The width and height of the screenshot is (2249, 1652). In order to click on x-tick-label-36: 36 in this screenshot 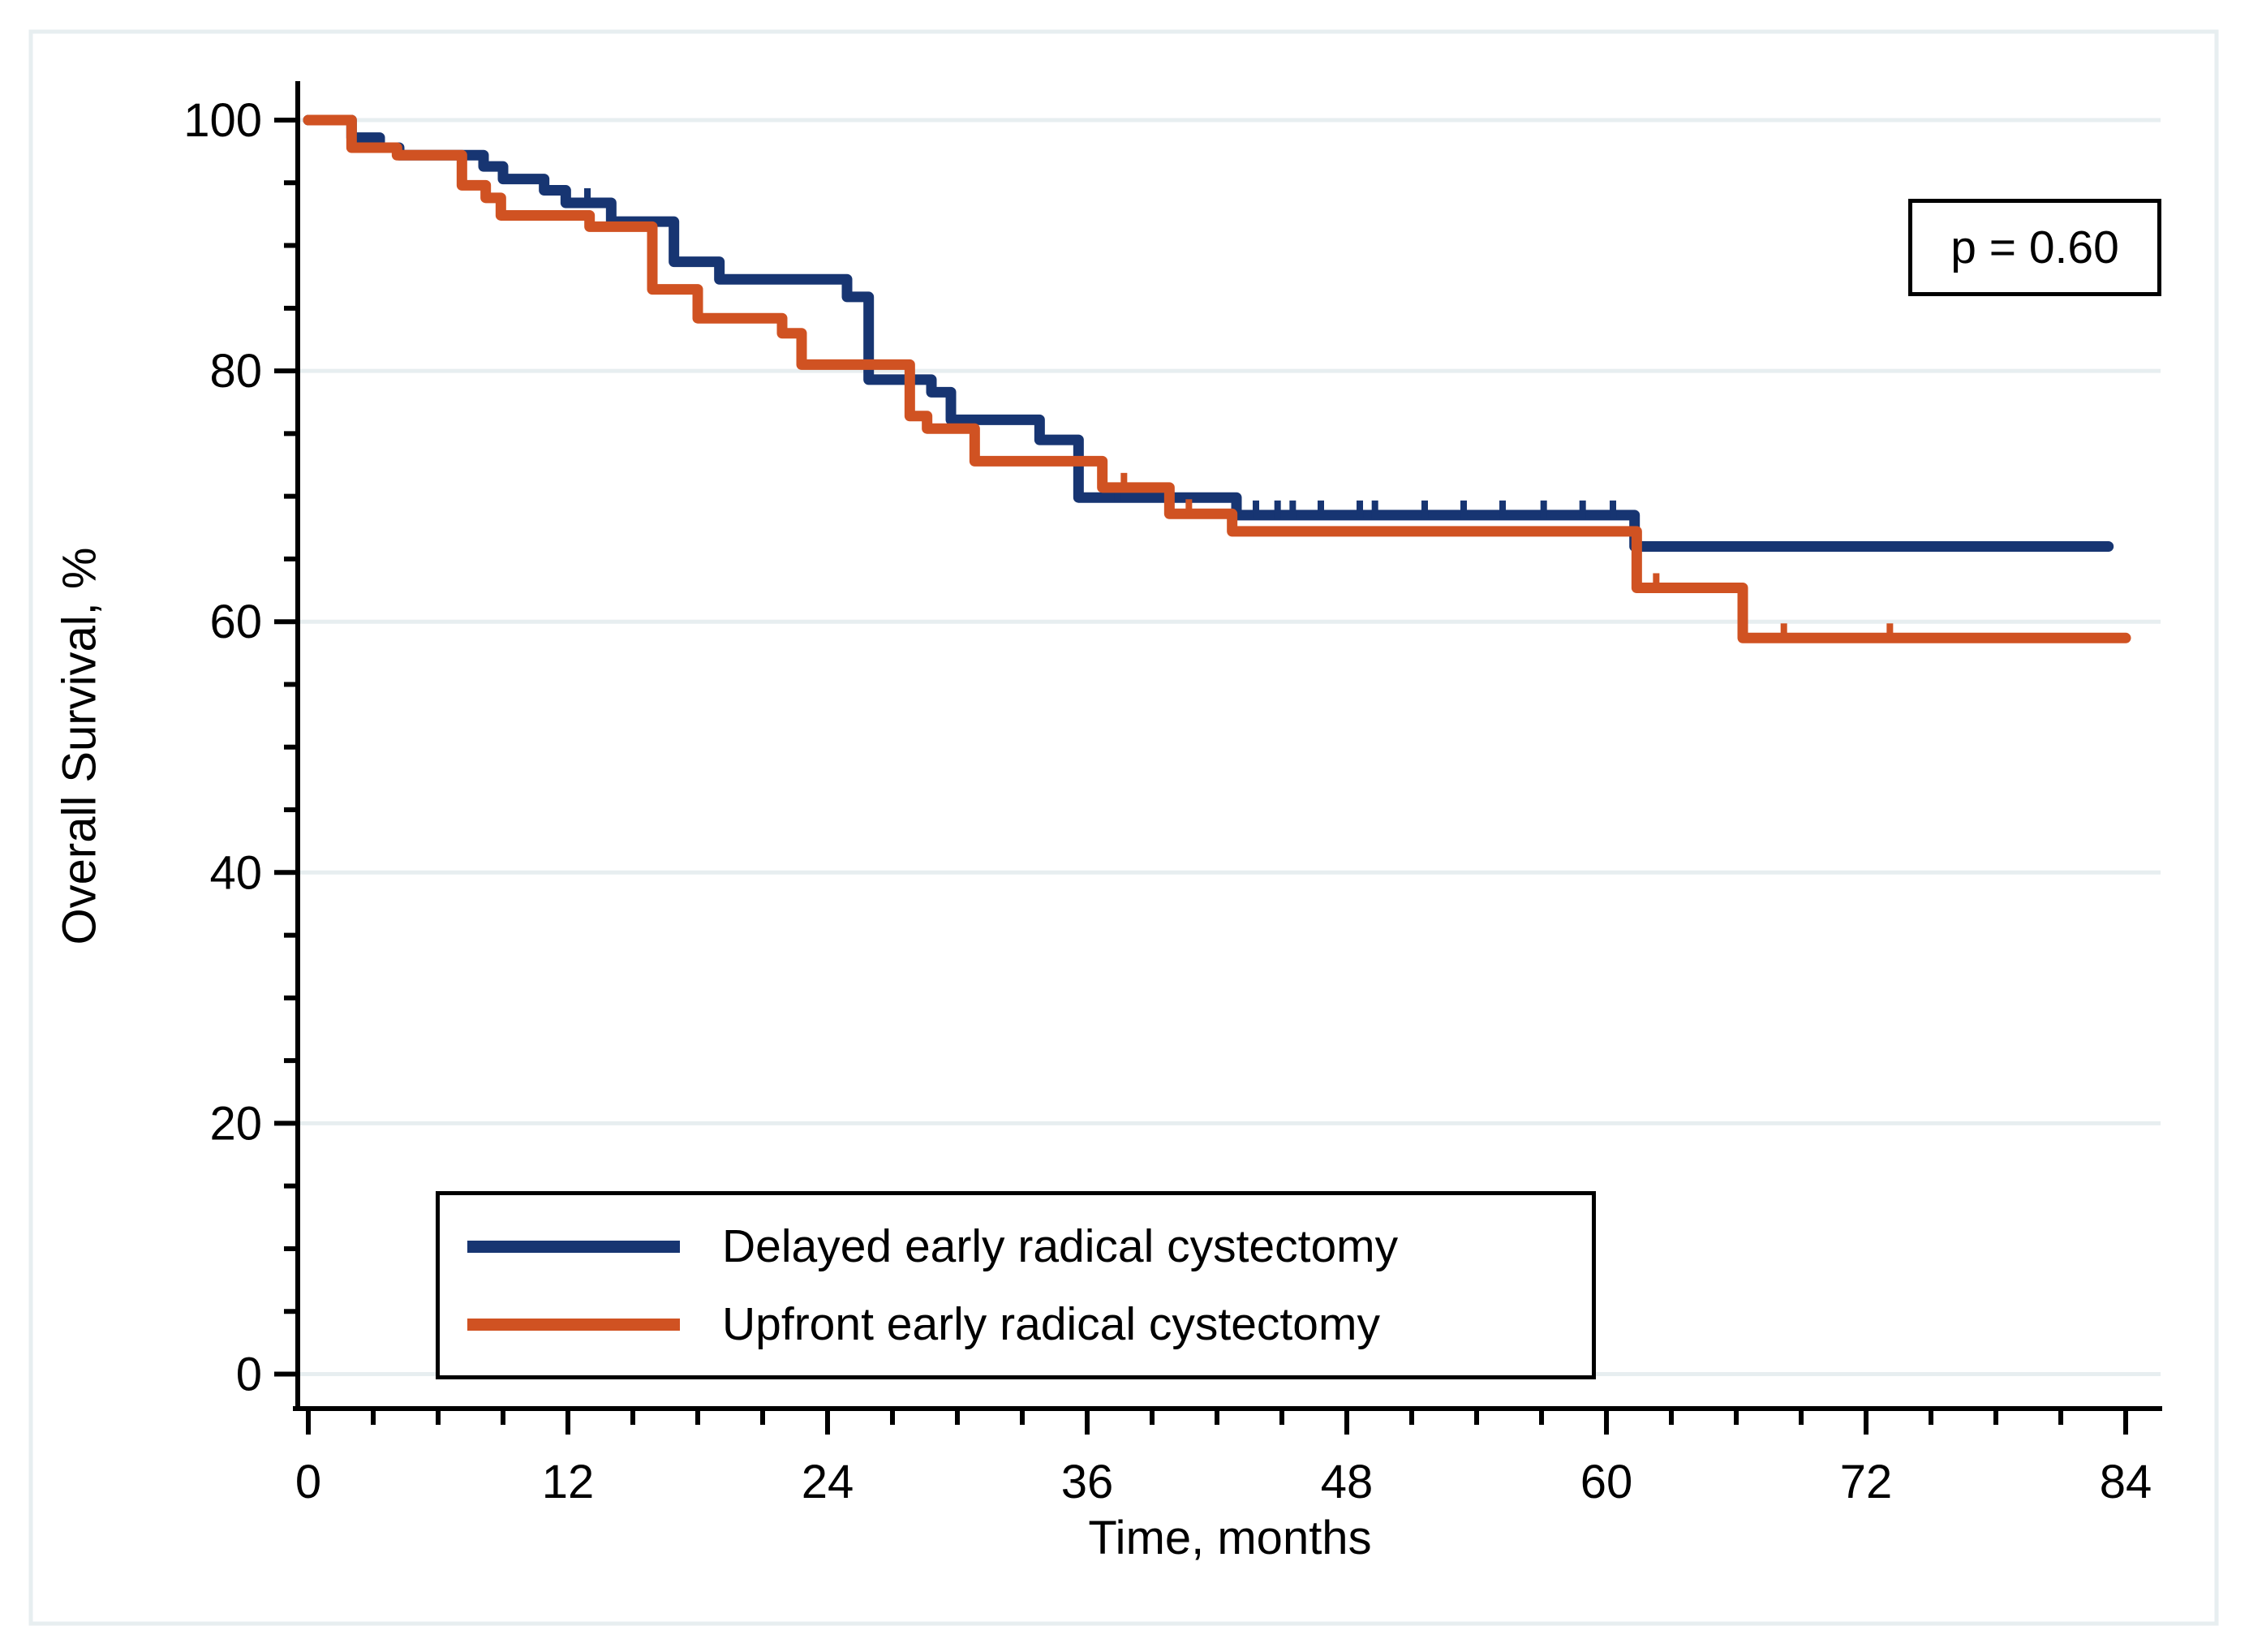, I will do `click(1087, 1482)`.